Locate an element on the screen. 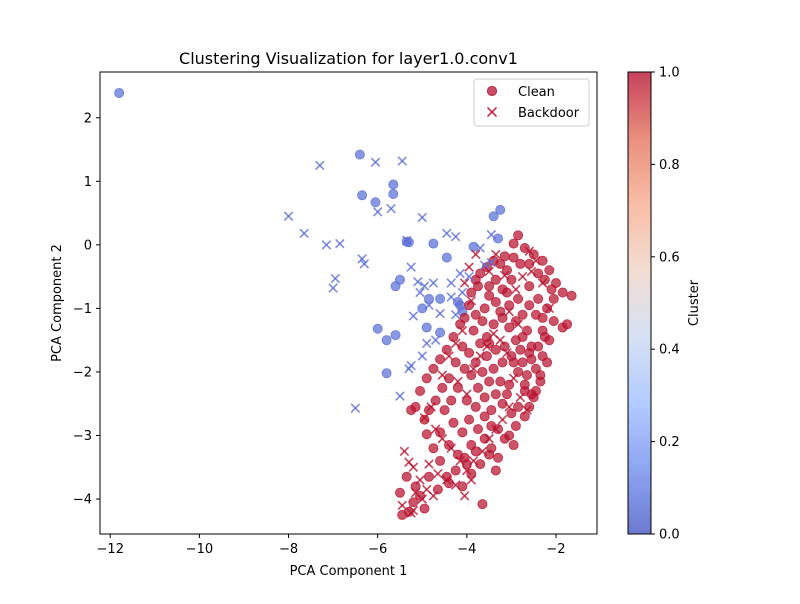 Image resolution: width=800 pixels, height=604 pixels. y-tick-label: −1 is located at coordinates (82, 309).